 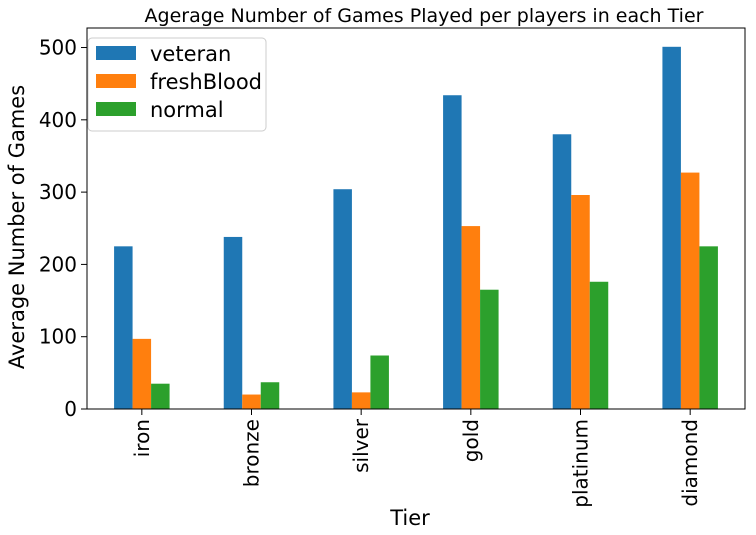 I want to click on y-tick-label: 100, so click(x=58, y=337).